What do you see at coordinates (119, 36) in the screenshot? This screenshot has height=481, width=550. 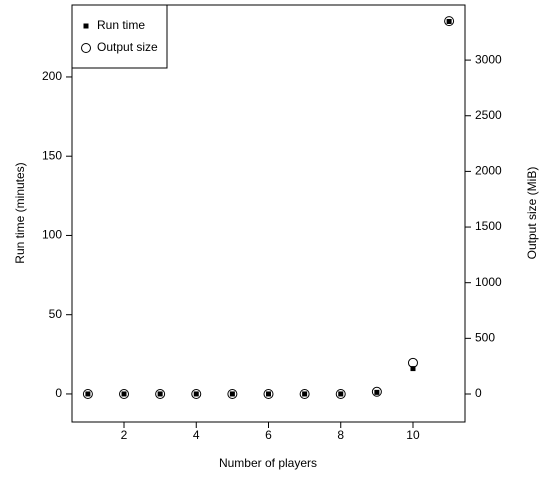 I see `legend-box` at bounding box center [119, 36].